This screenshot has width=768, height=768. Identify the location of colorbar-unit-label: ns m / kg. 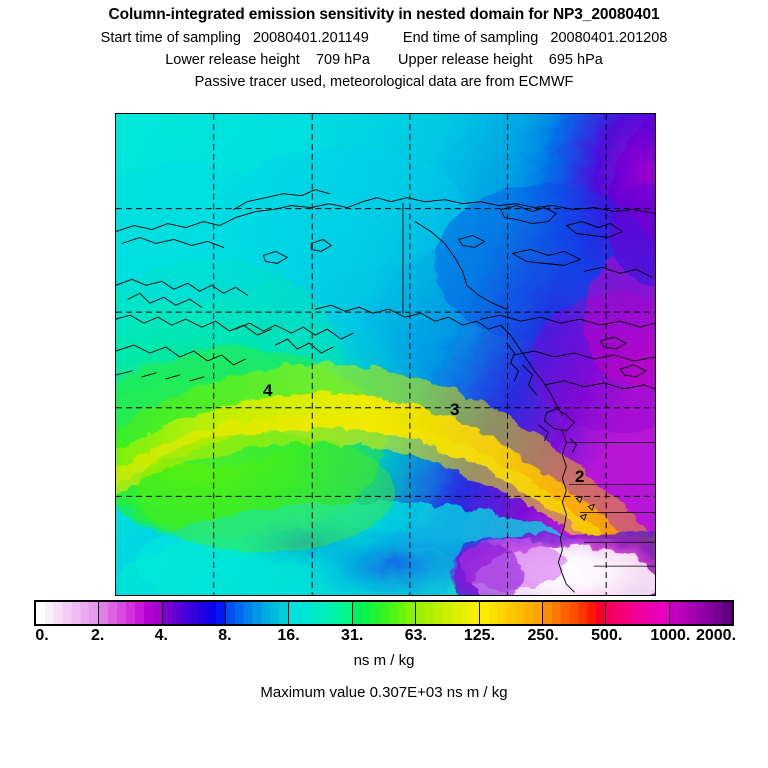
(384, 660).